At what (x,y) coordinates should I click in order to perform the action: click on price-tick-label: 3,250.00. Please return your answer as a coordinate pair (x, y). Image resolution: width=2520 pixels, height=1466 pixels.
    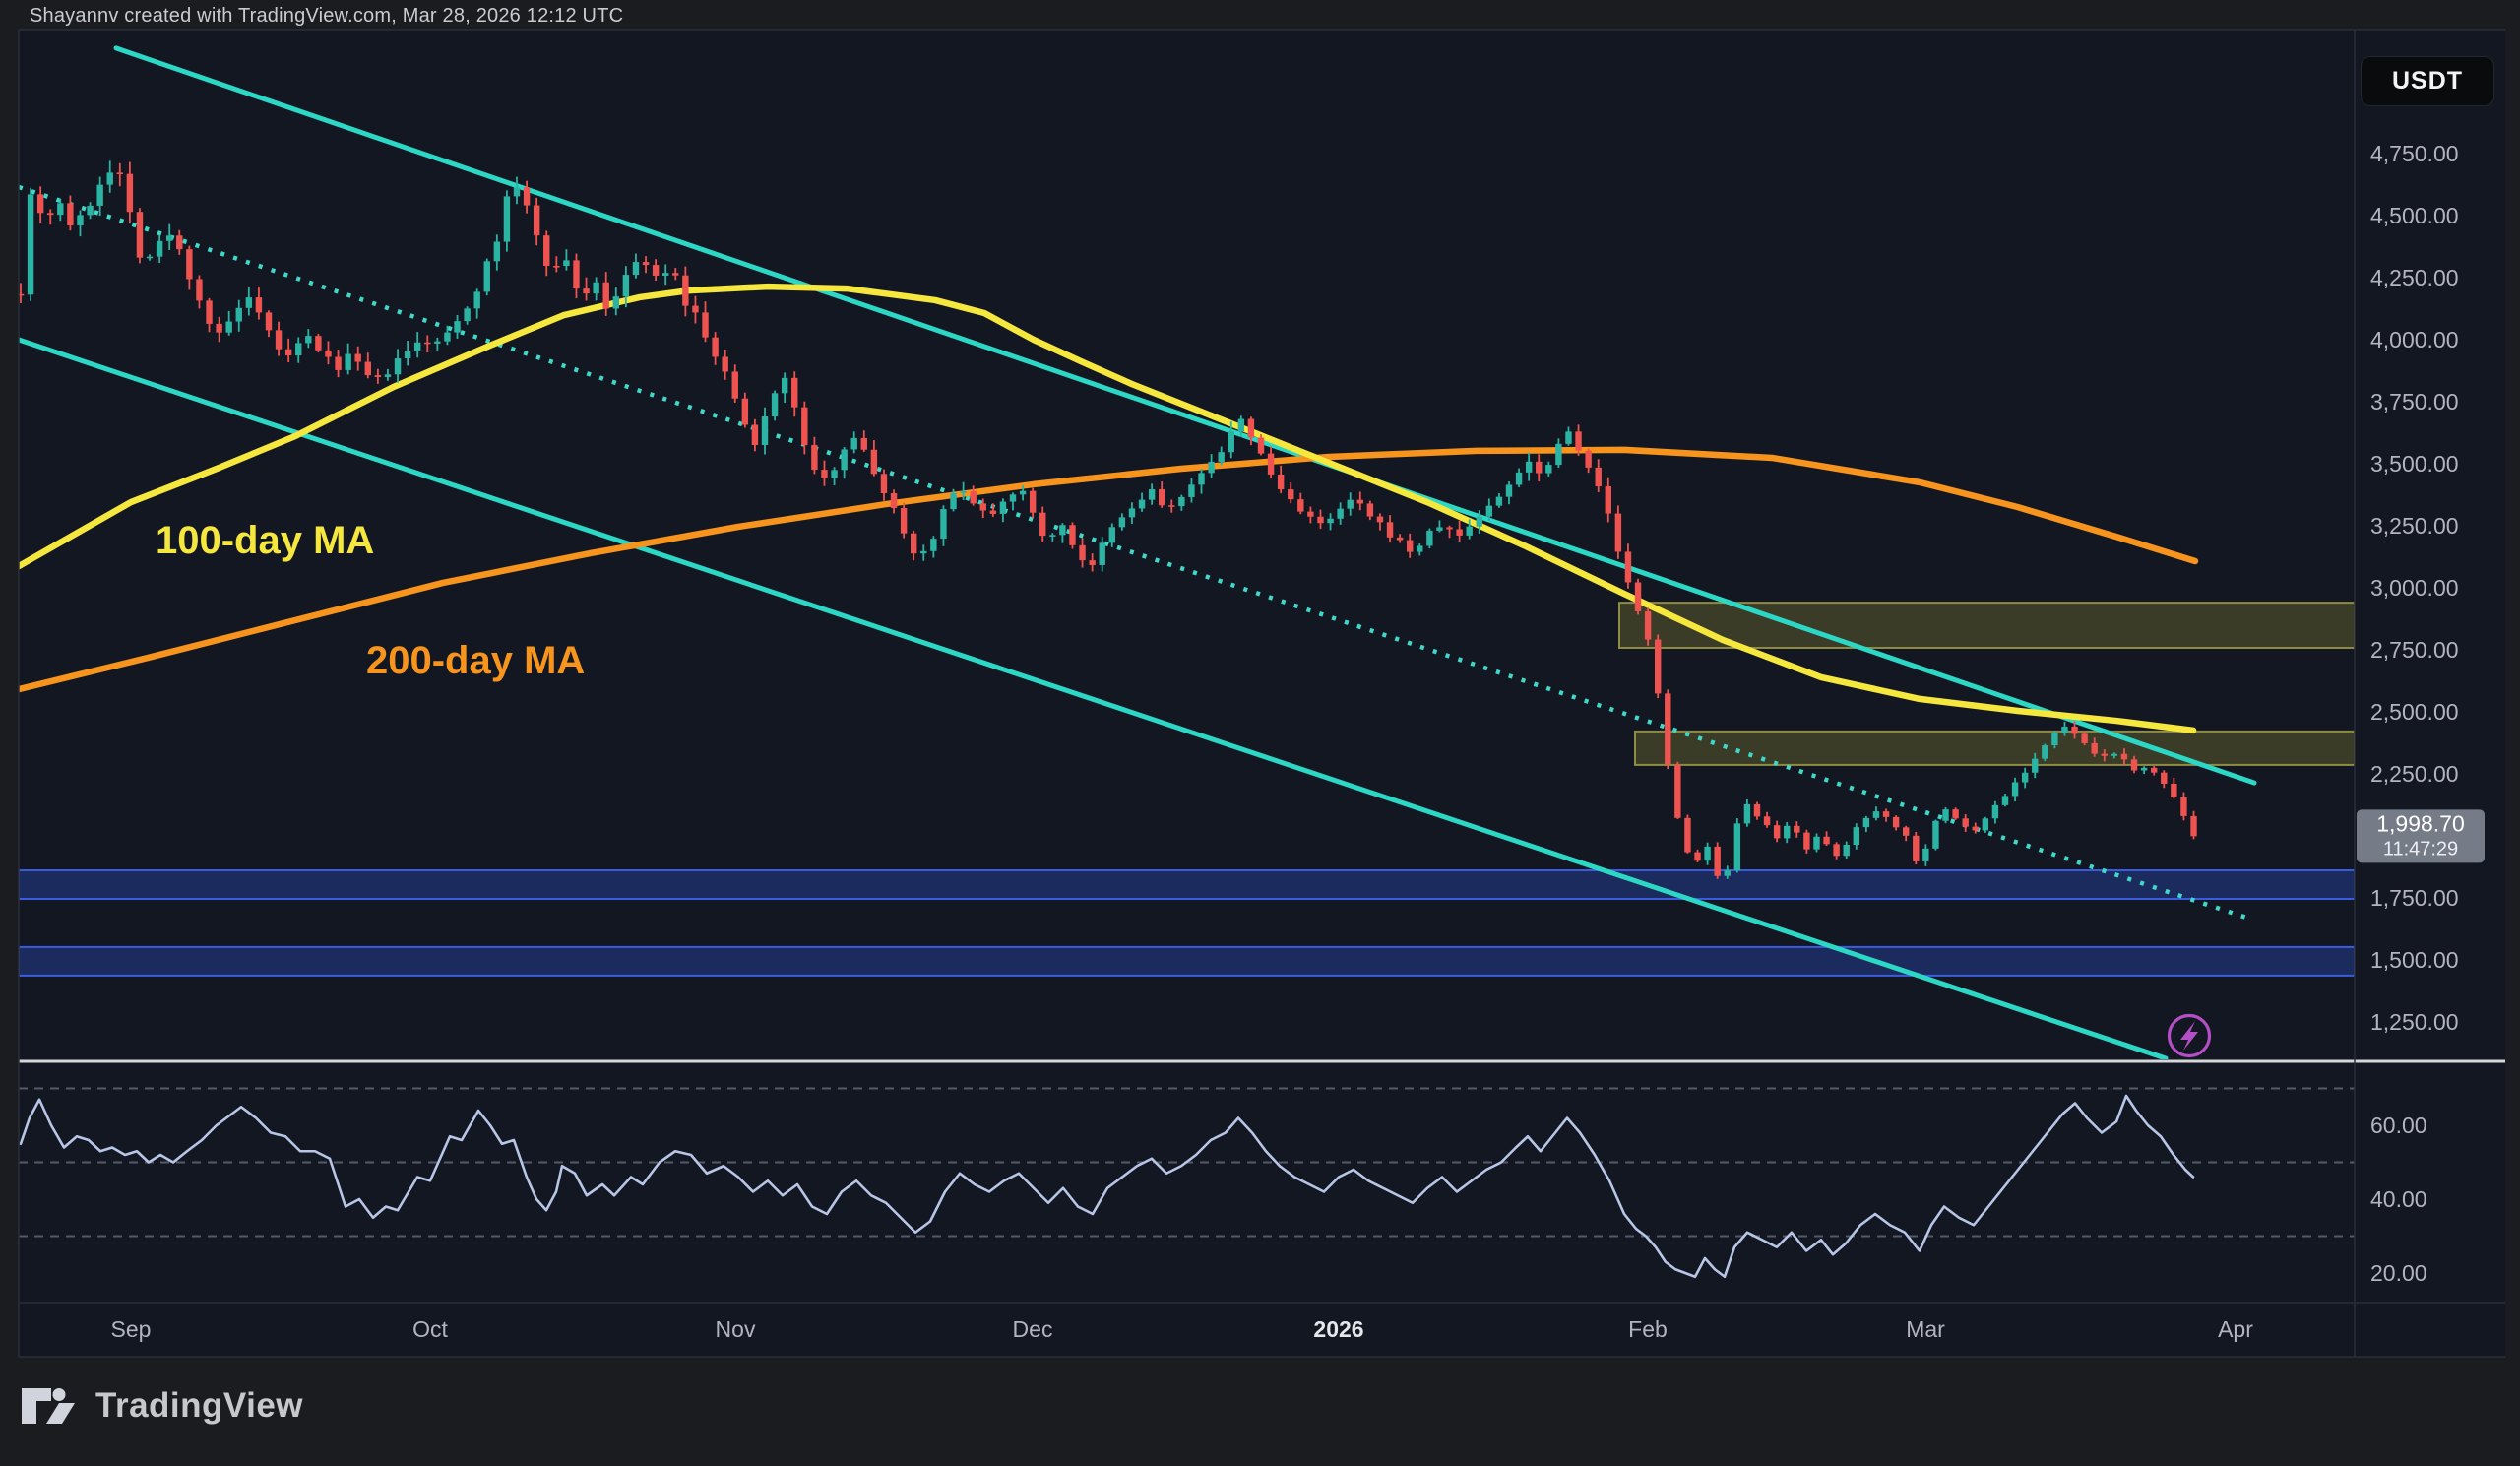
    Looking at the image, I should click on (2414, 526).